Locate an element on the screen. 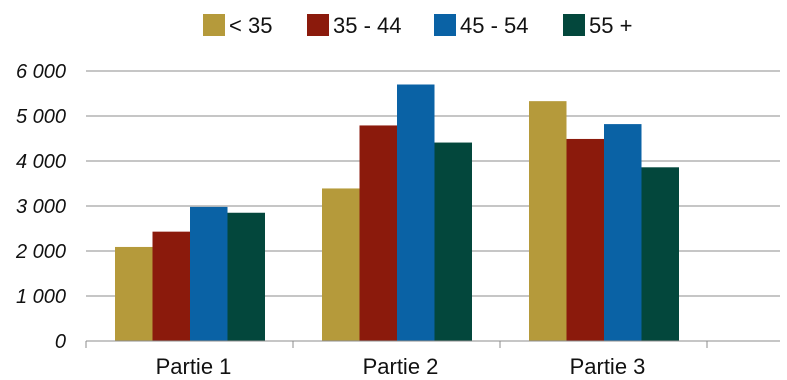 The image size is (787, 380). legend-label: 35 - 44 is located at coordinates (367, 25).